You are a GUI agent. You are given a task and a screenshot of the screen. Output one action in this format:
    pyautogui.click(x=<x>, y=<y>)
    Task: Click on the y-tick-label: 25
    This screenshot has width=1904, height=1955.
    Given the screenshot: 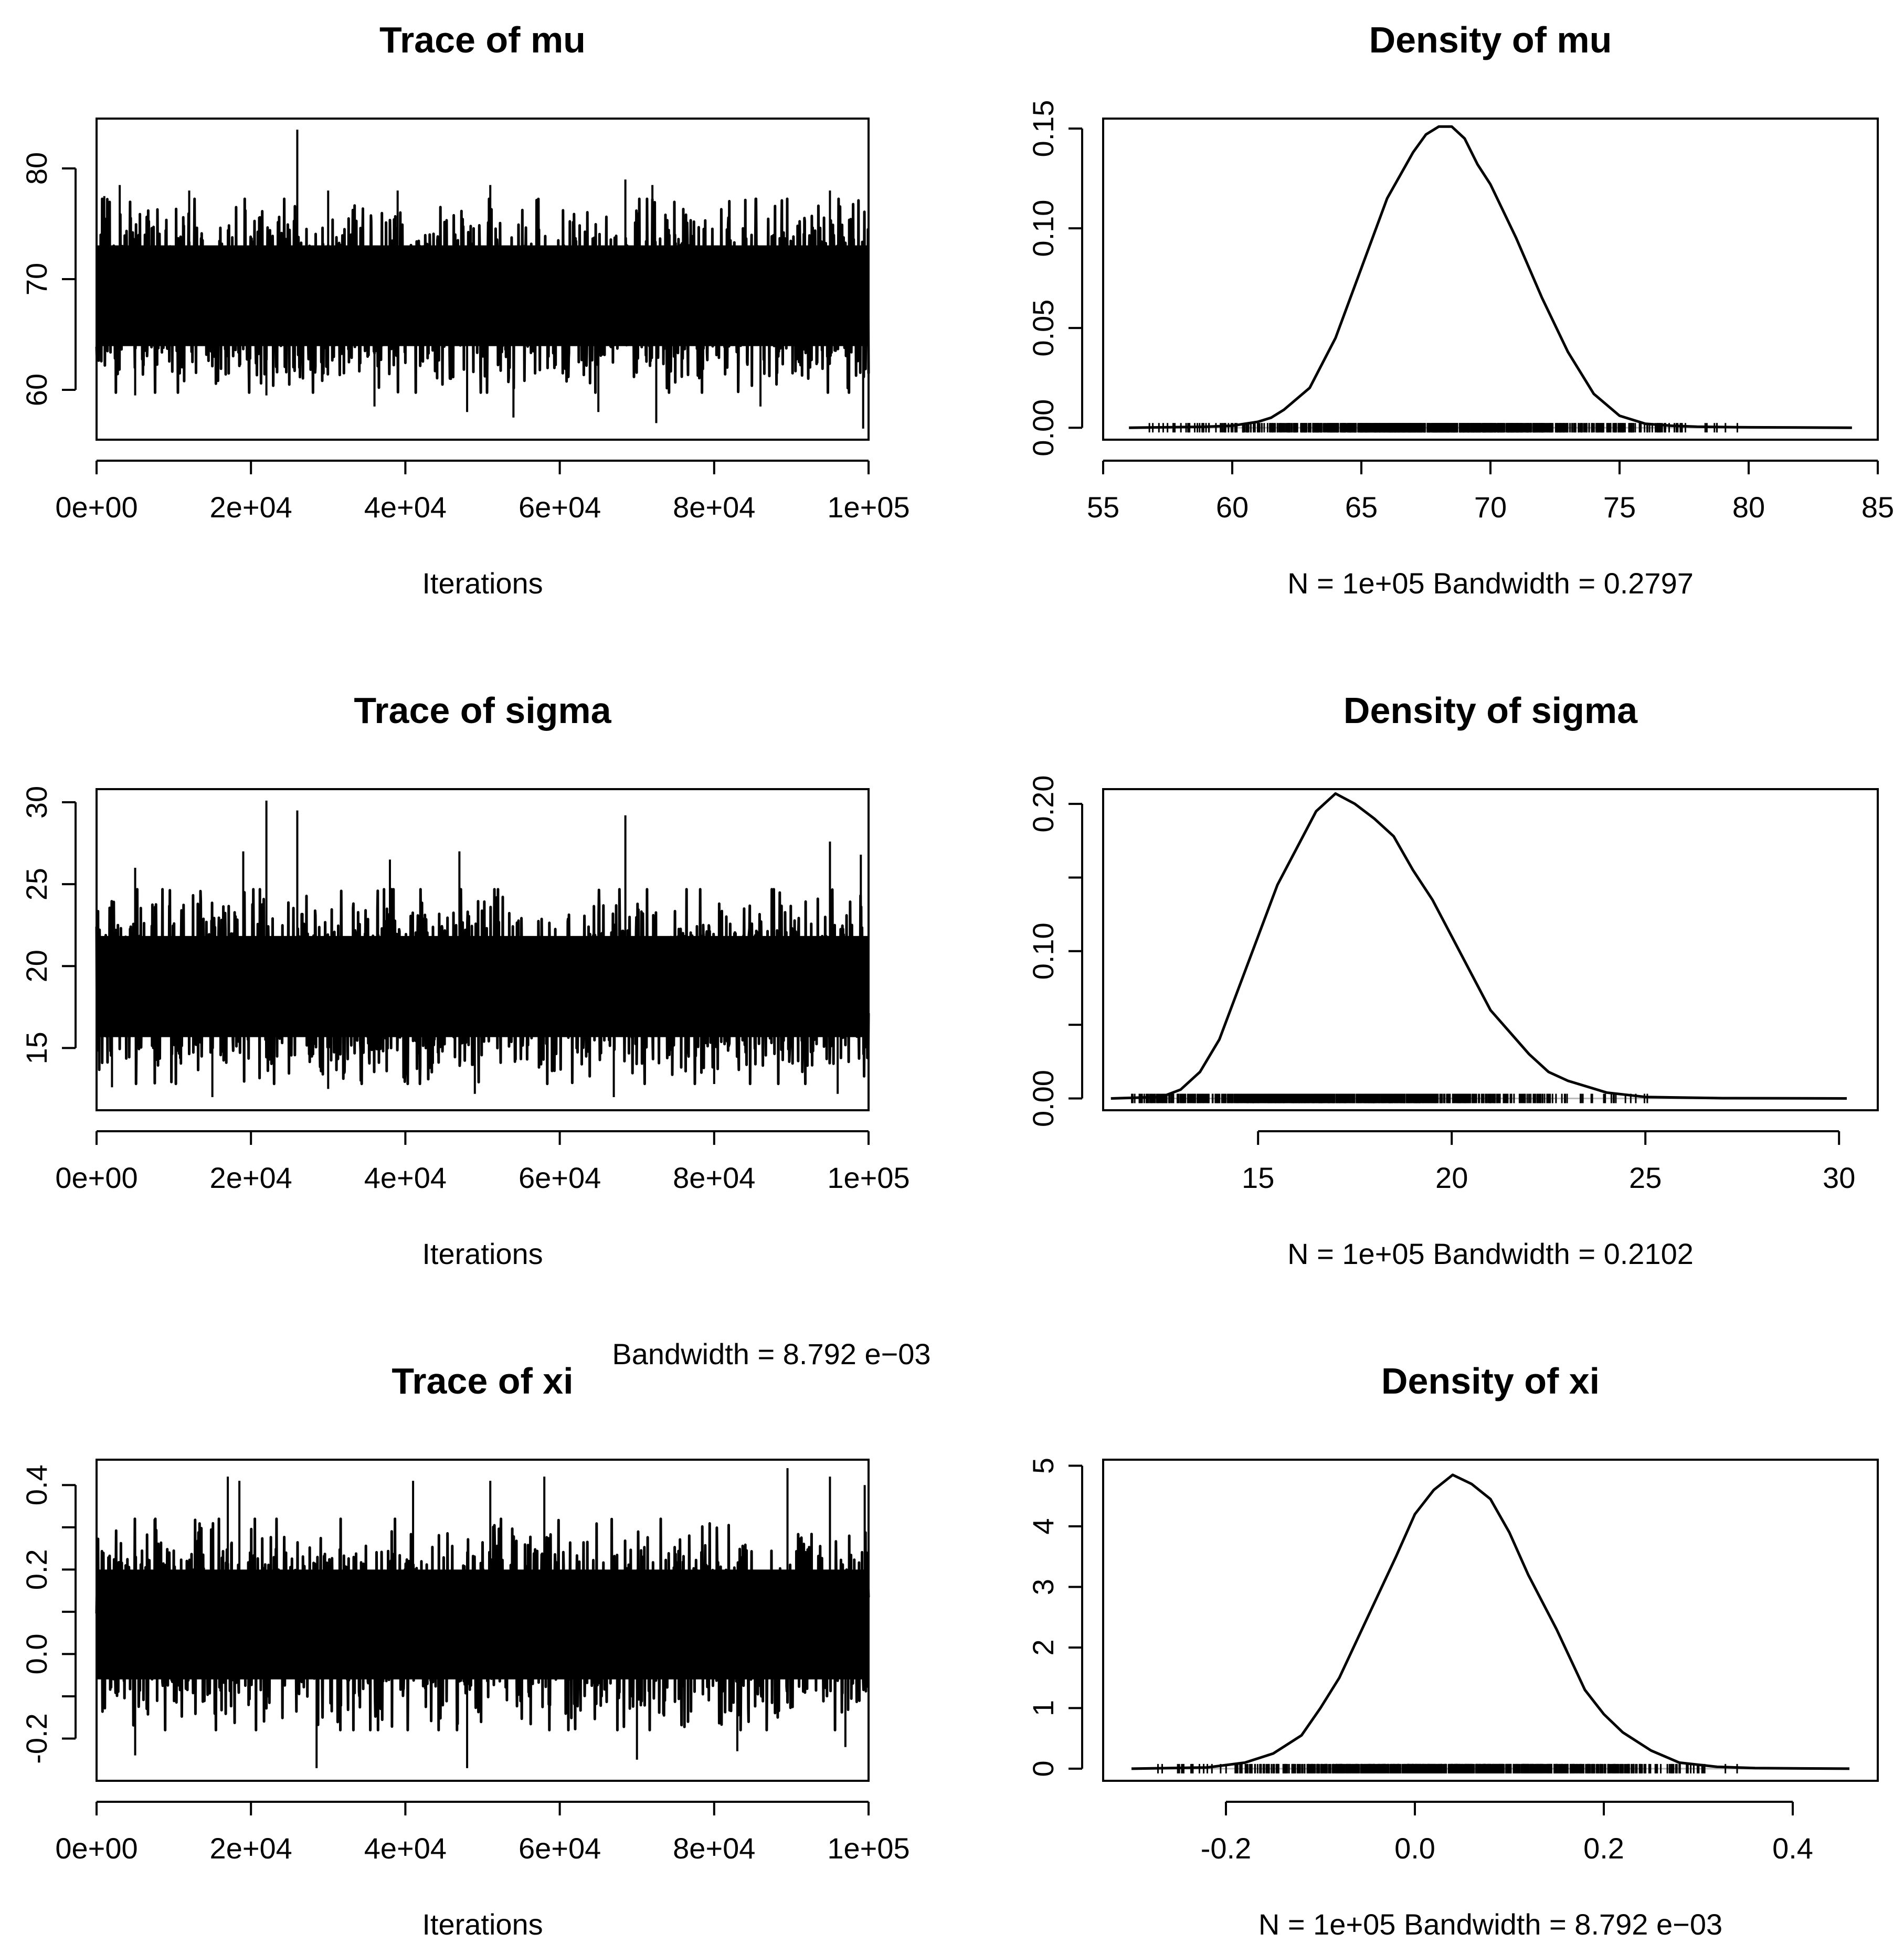 What is the action you would take?
    pyautogui.click(x=36, y=884)
    